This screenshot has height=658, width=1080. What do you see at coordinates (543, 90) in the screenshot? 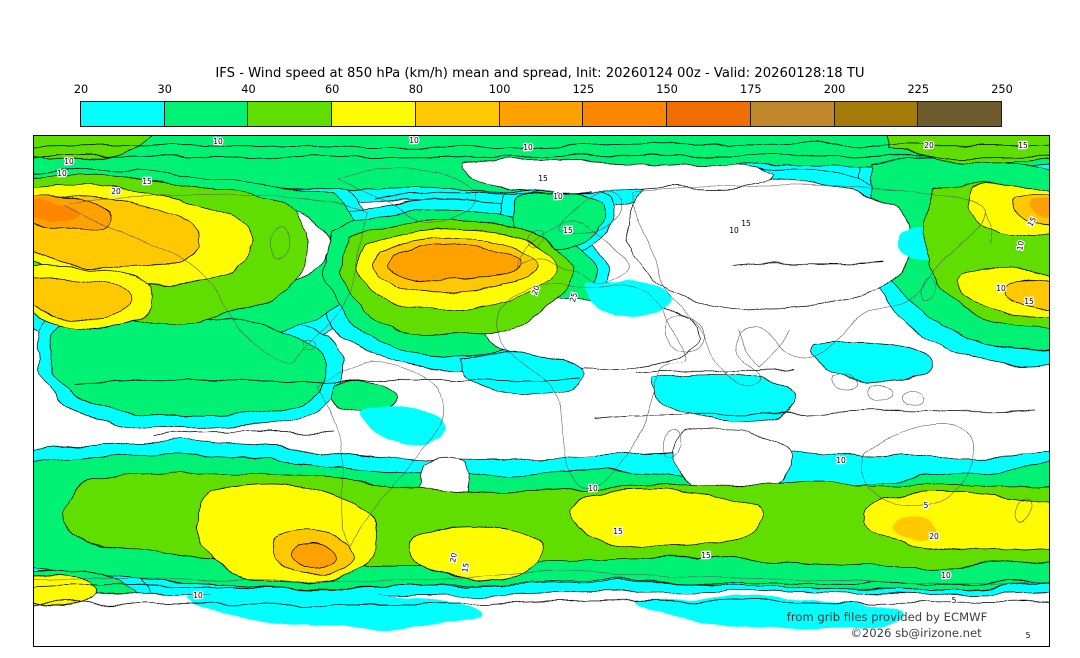
I see `colorbar-tick-labels: 20 30 40 60 80 100 125 150 175 200 225 250` at bounding box center [543, 90].